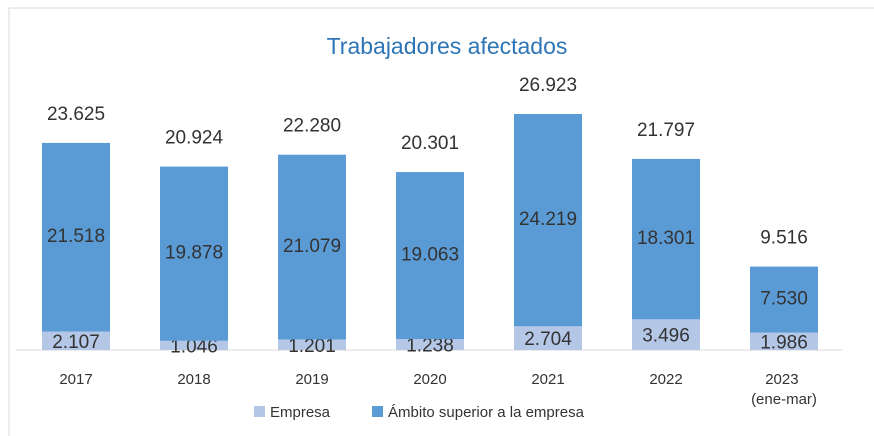  Describe the element at coordinates (311, 379) in the screenshot. I see `x-tick-label: 2019` at that location.